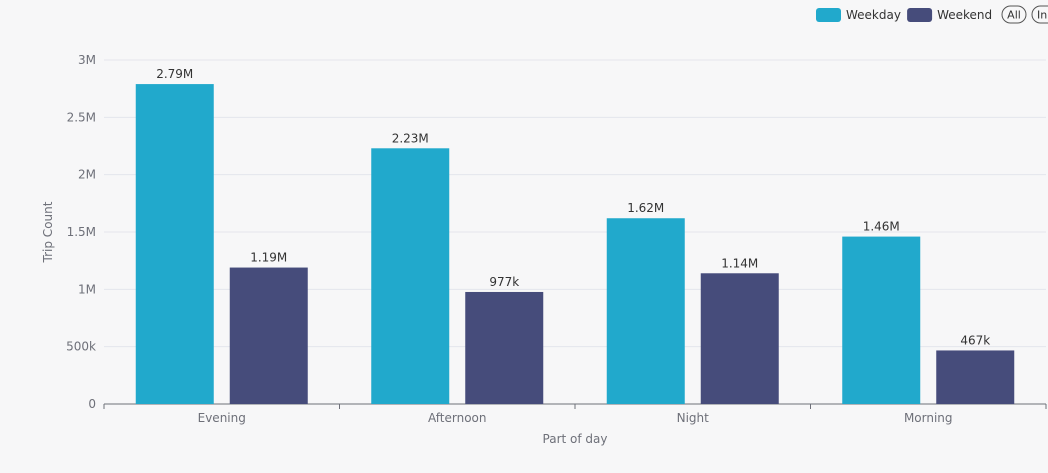 The height and width of the screenshot is (473, 1048). What do you see at coordinates (457, 418) in the screenshot?
I see `x-tick-label: Afternoon` at bounding box center [457, 418].